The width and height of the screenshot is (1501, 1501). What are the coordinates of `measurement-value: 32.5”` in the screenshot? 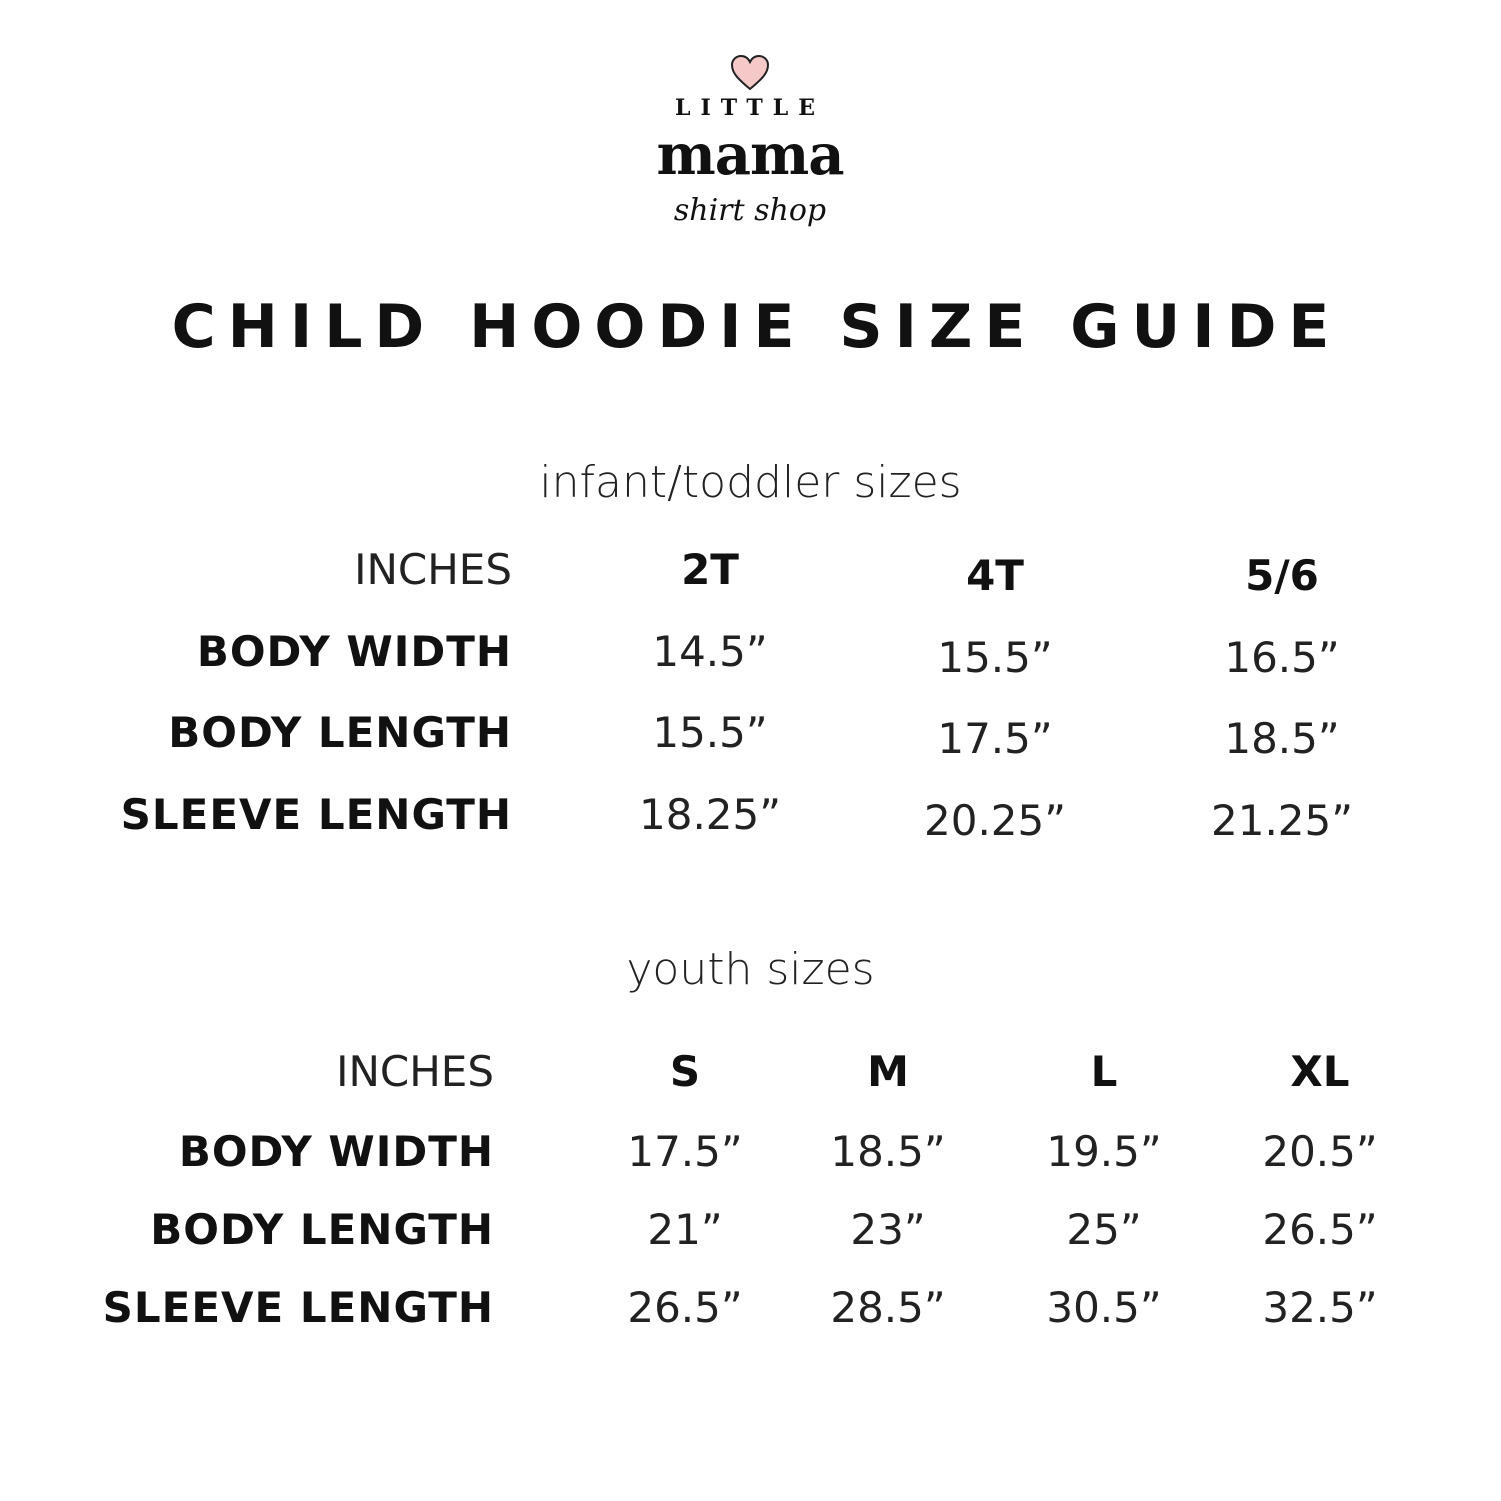 It's located at (1320, 1307).